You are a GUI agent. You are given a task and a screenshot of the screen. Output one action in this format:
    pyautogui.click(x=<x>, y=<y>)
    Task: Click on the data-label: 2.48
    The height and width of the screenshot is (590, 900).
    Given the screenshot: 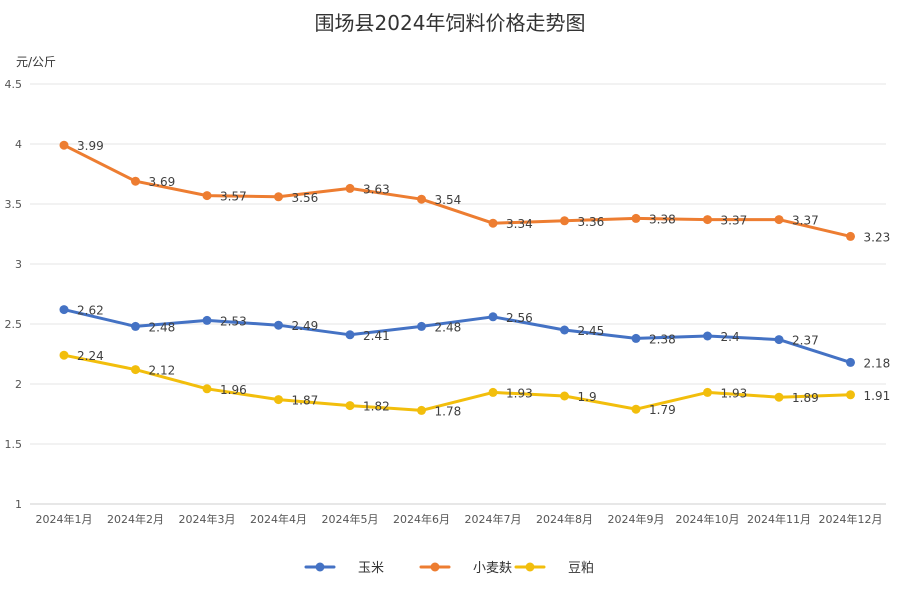 What is the action you would take?
    pyautogui.click(x=448, y=327)
    